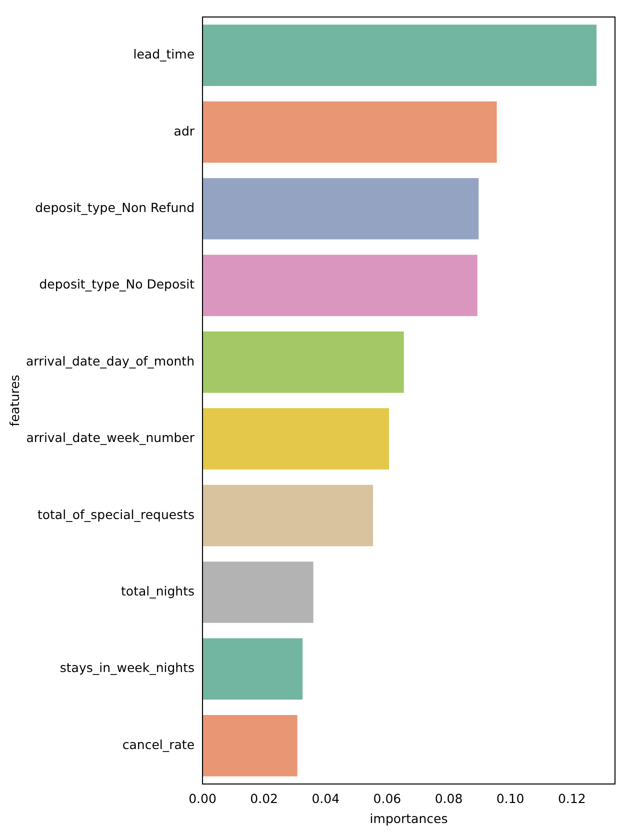  Describe the element at coordinates (572, 798) in the screenshot. I see `x-tick-label: 0.12` at that location.